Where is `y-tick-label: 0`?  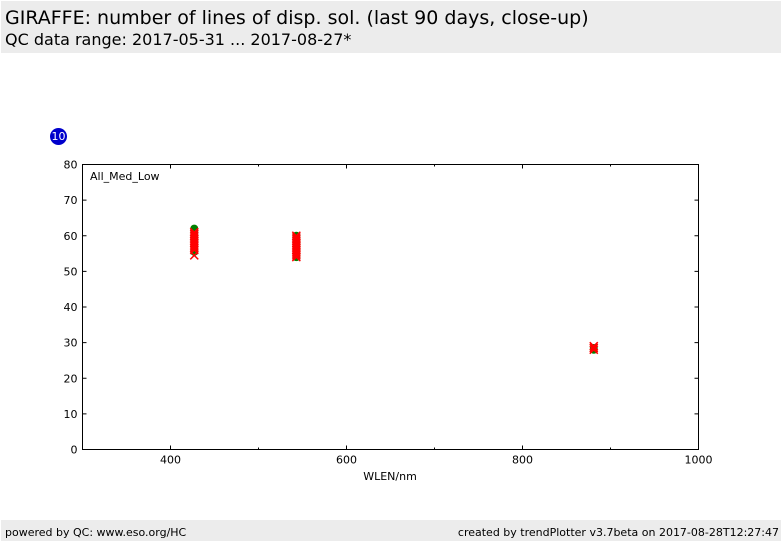
y-tick-label: 0 is located at coordinates (74, 450).